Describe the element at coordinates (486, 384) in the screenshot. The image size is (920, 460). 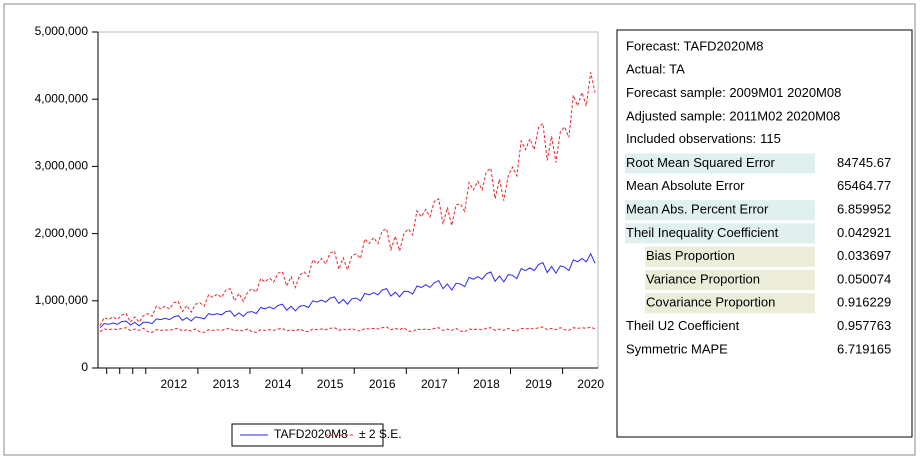
I see `x-tick-label: 2018` at that location.